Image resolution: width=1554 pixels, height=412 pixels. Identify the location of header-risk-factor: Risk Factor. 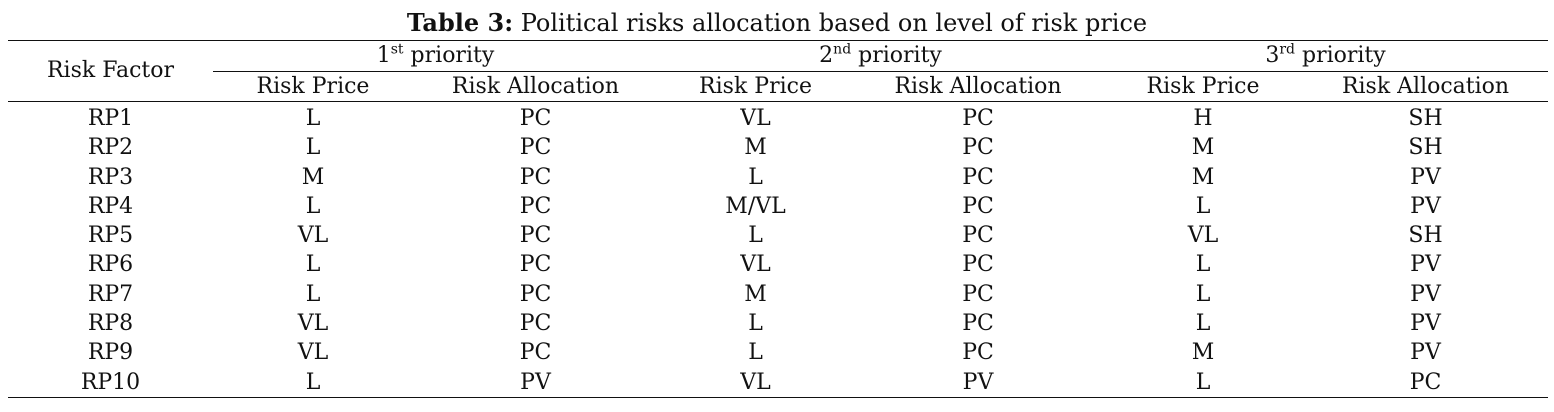
(110, 70).